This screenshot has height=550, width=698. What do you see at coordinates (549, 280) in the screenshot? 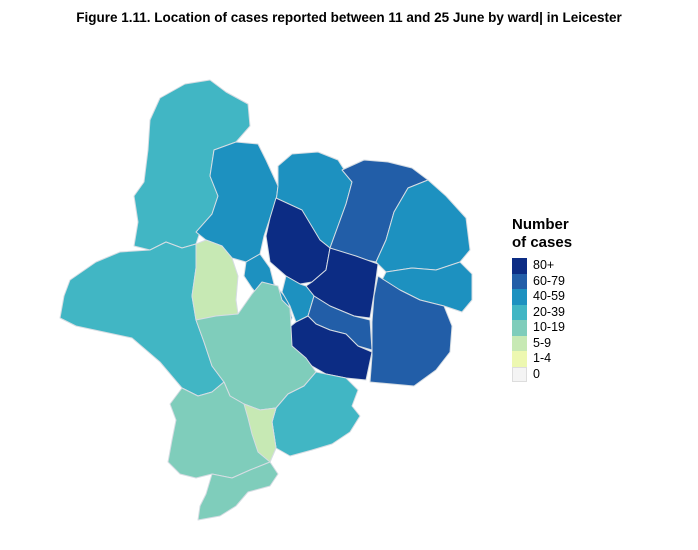
I see `legend-label: 60-79` at bounding box center [549, 280].